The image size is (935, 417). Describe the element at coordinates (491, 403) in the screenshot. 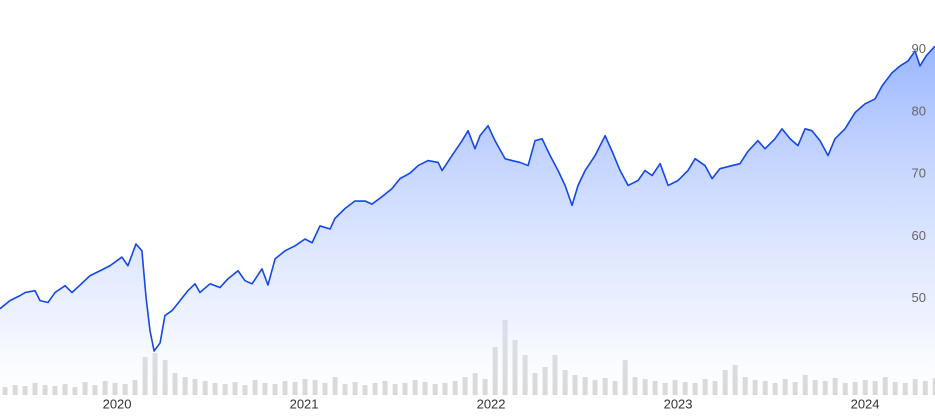

I see `x-tick-label: 2022` at that location.